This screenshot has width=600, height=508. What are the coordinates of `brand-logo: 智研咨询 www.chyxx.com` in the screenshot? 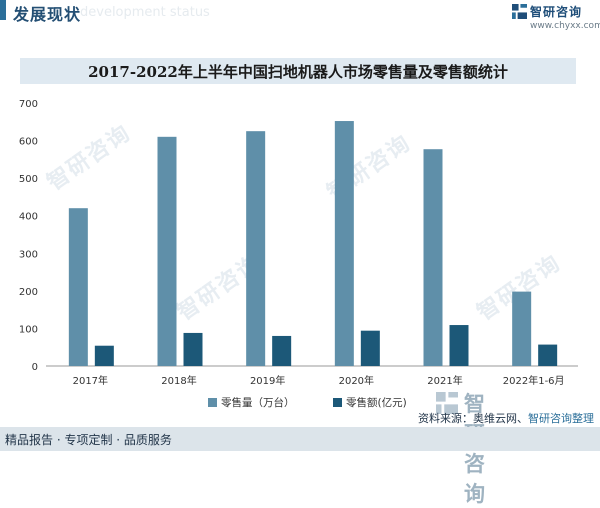 It's located at (556, 19).